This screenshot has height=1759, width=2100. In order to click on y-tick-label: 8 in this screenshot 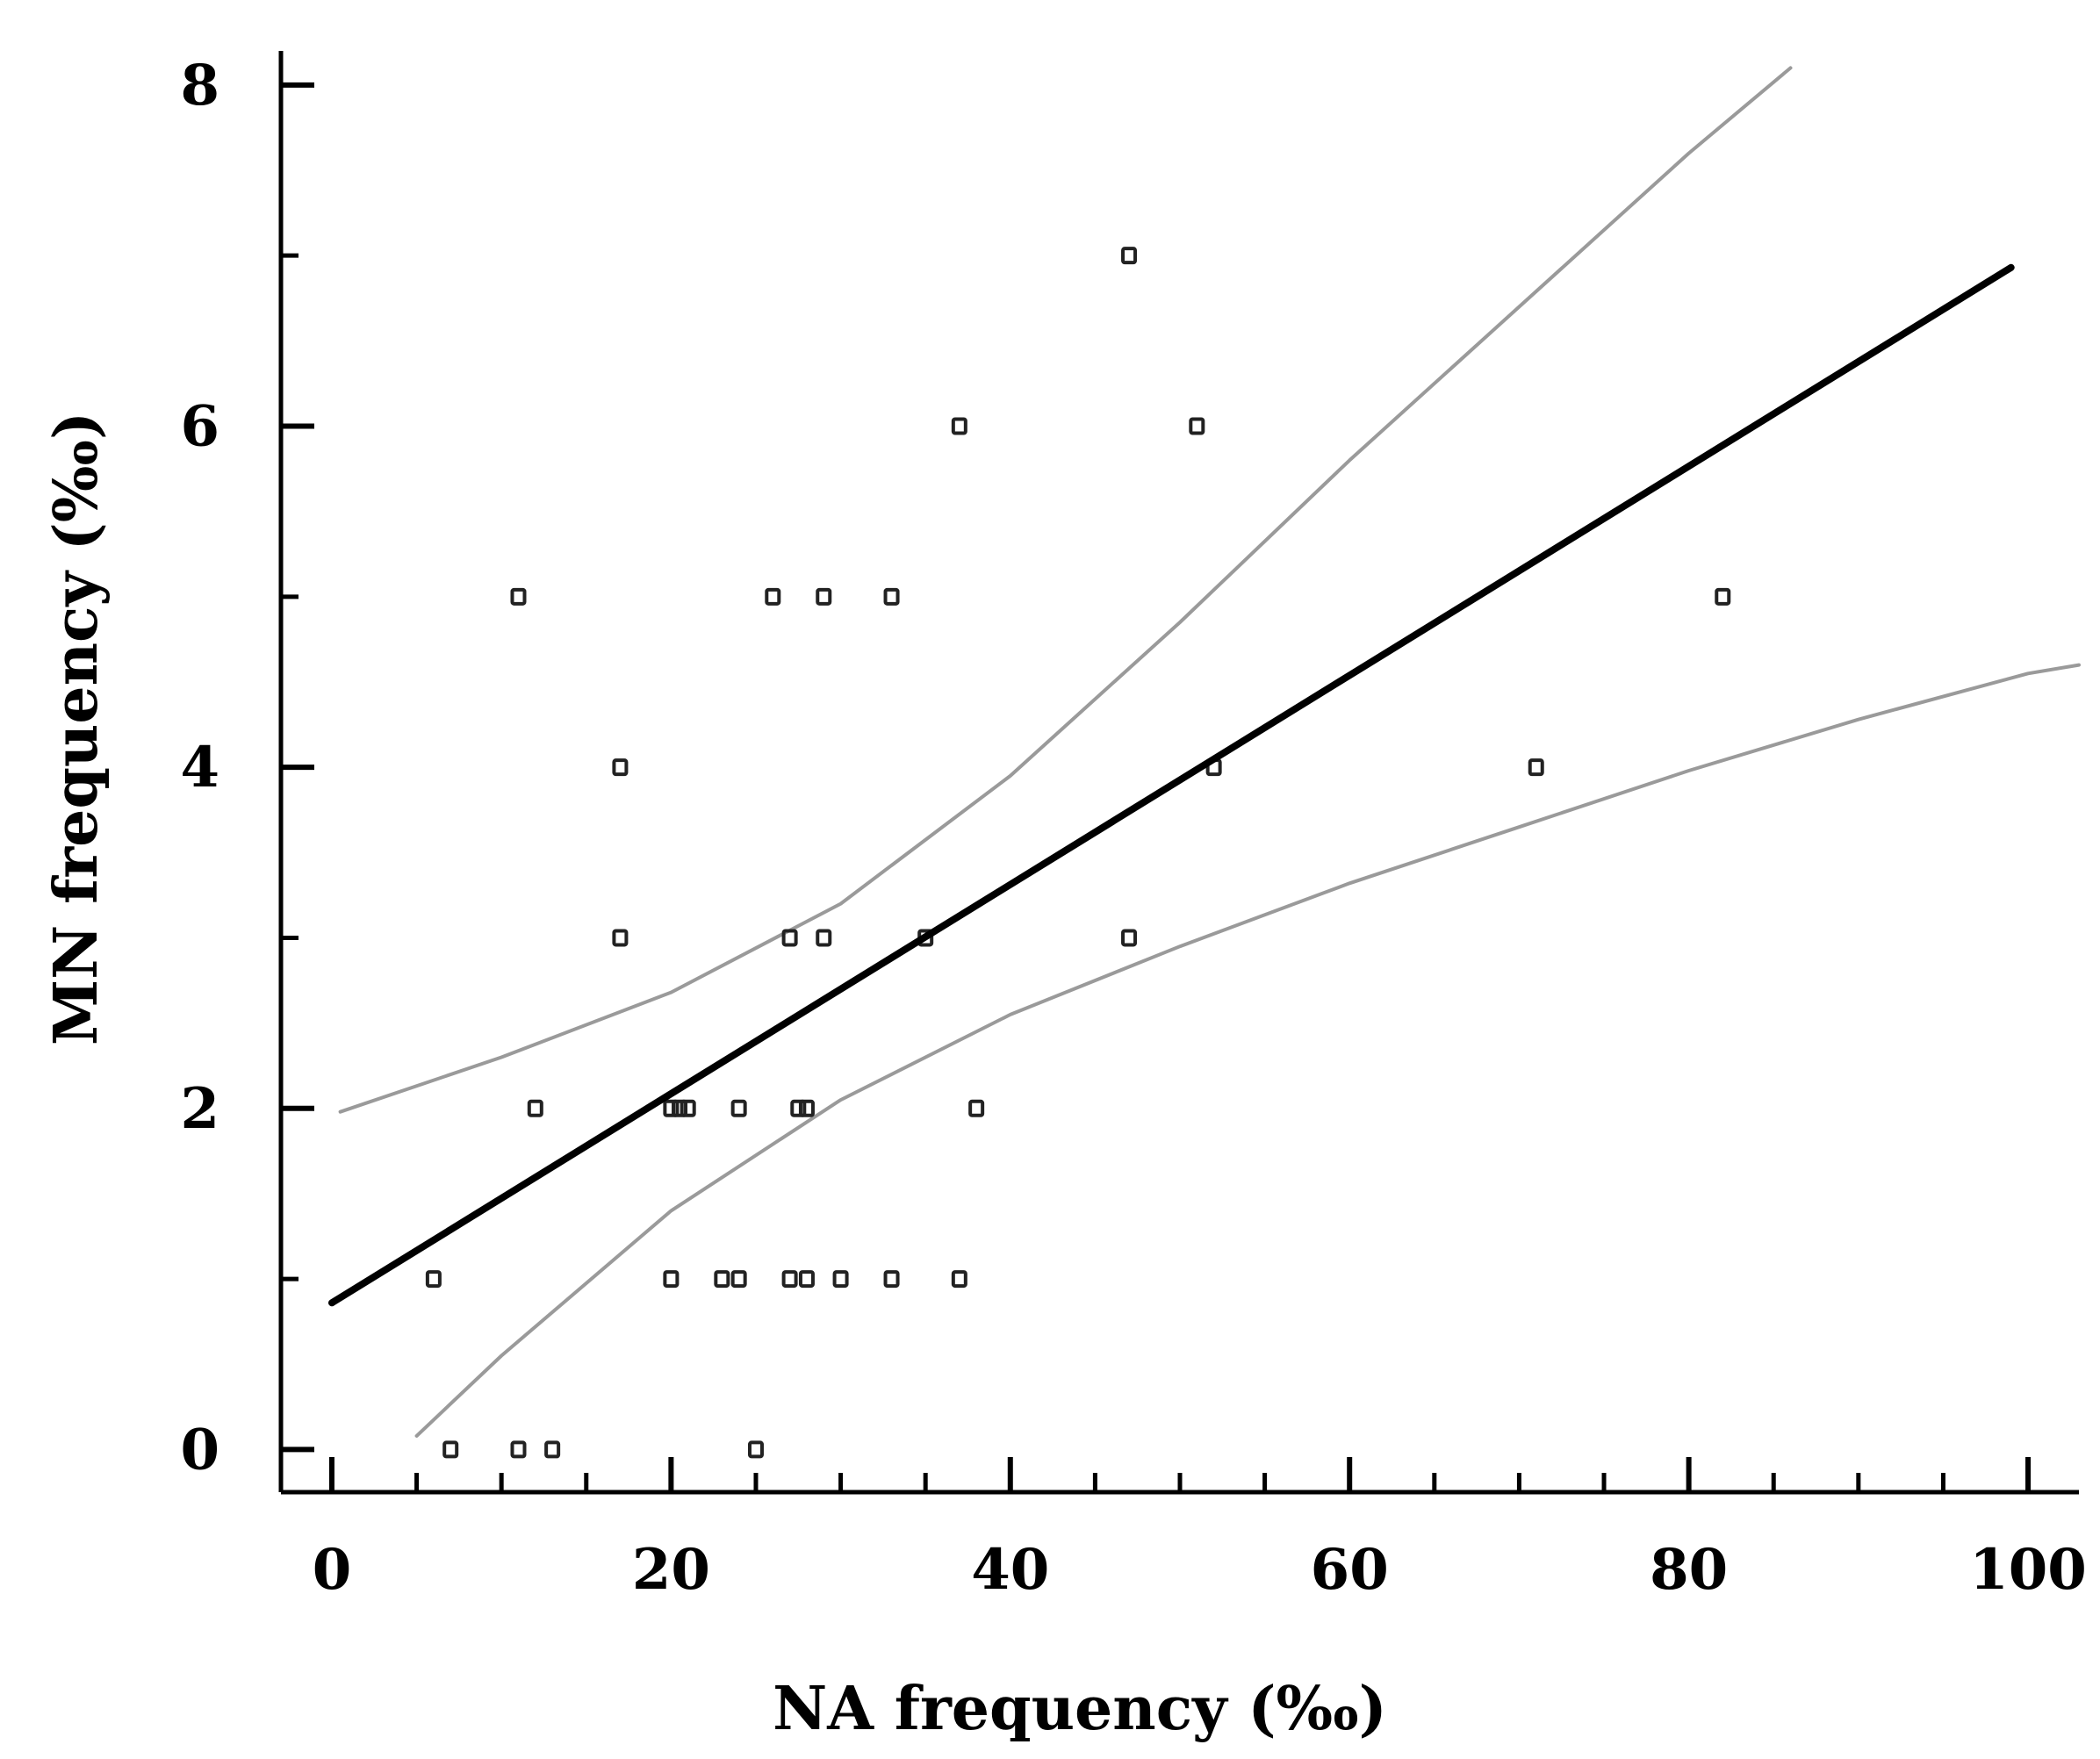, I will do `click(199, 85)`.